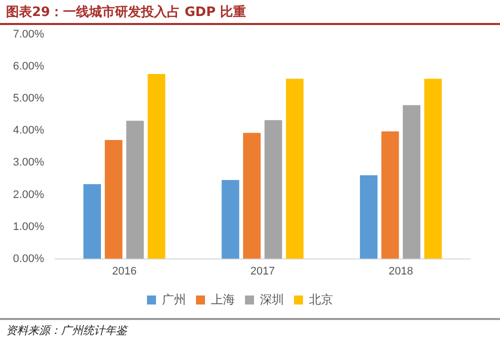  I want to click on legend-label: 深圳, so click(272, 299).